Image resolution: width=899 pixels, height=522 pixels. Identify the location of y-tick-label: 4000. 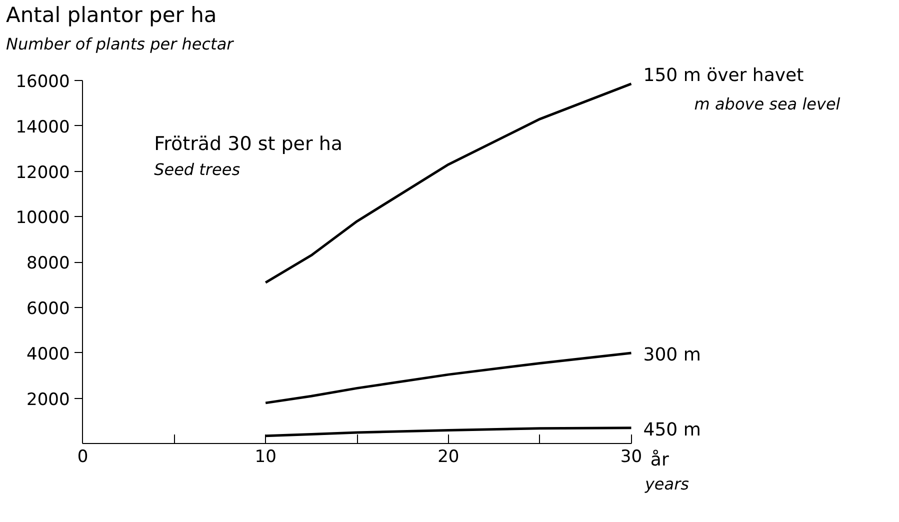
(48, 354).